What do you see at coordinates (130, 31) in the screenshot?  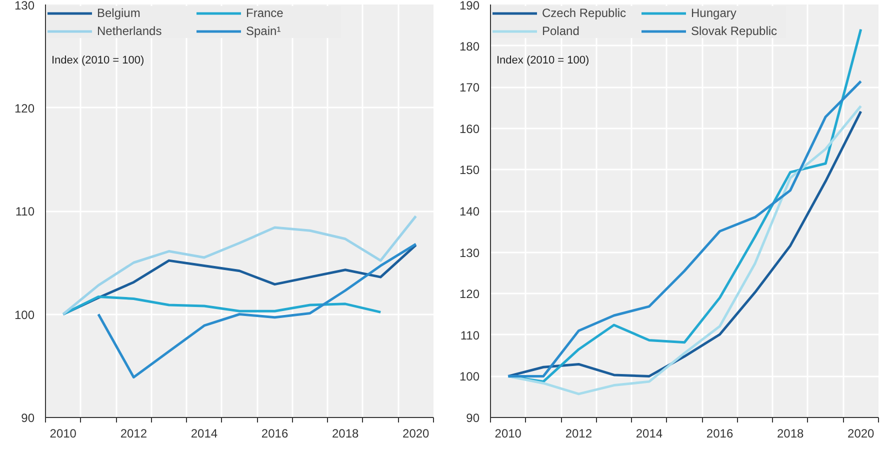 I see `legend-label: Netherlands` at bounding box center [130, 31].